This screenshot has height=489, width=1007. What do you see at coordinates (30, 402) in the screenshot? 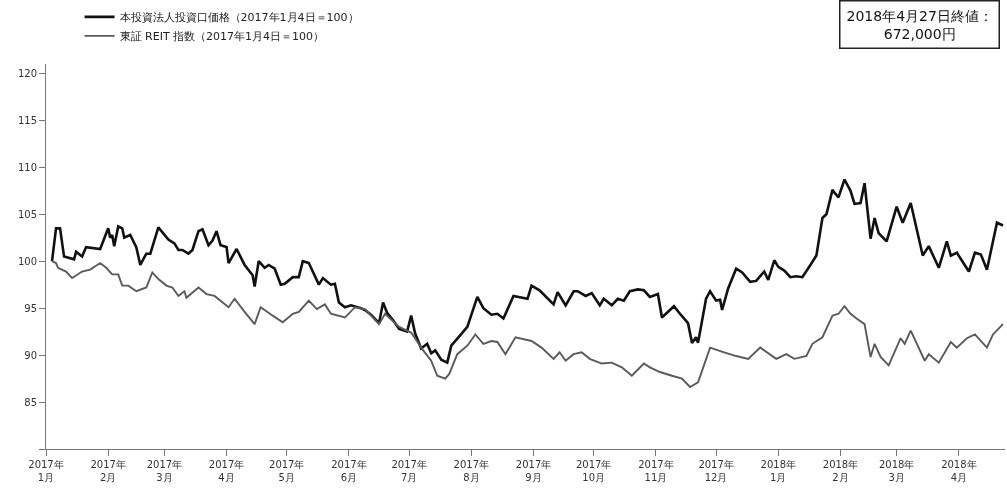
I see `y-tick-label: 85` at bounding box center [30, 402].